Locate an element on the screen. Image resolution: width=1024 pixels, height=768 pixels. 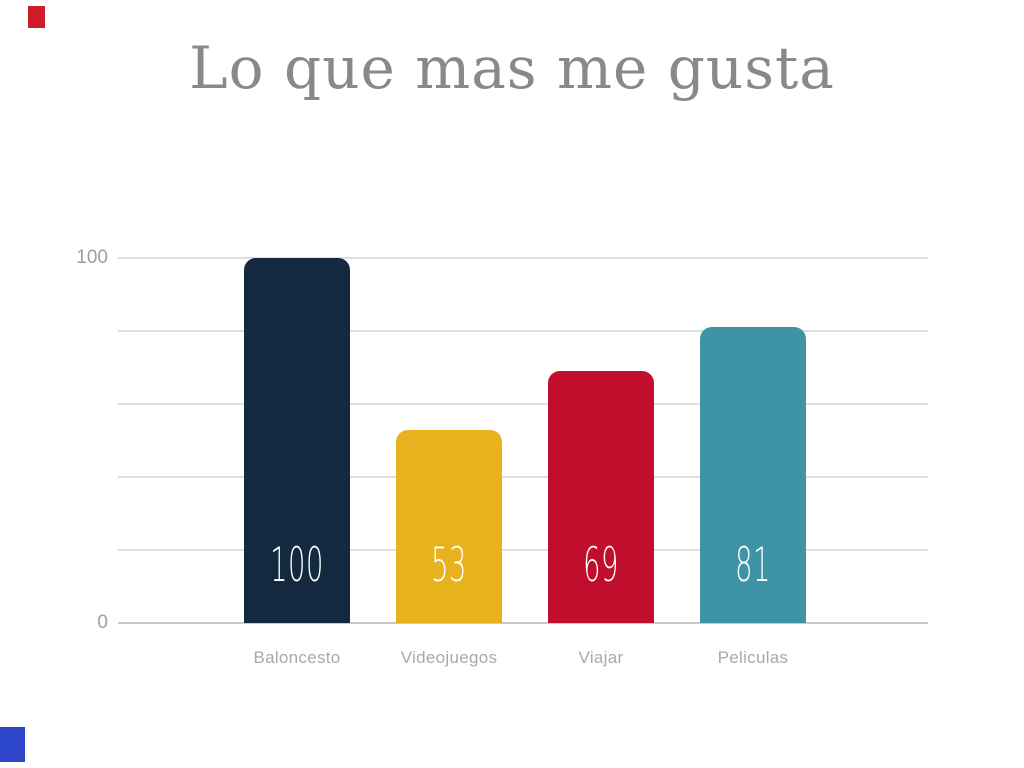
y-axis-tick-0: 0 is located at coordinates (102, 622).